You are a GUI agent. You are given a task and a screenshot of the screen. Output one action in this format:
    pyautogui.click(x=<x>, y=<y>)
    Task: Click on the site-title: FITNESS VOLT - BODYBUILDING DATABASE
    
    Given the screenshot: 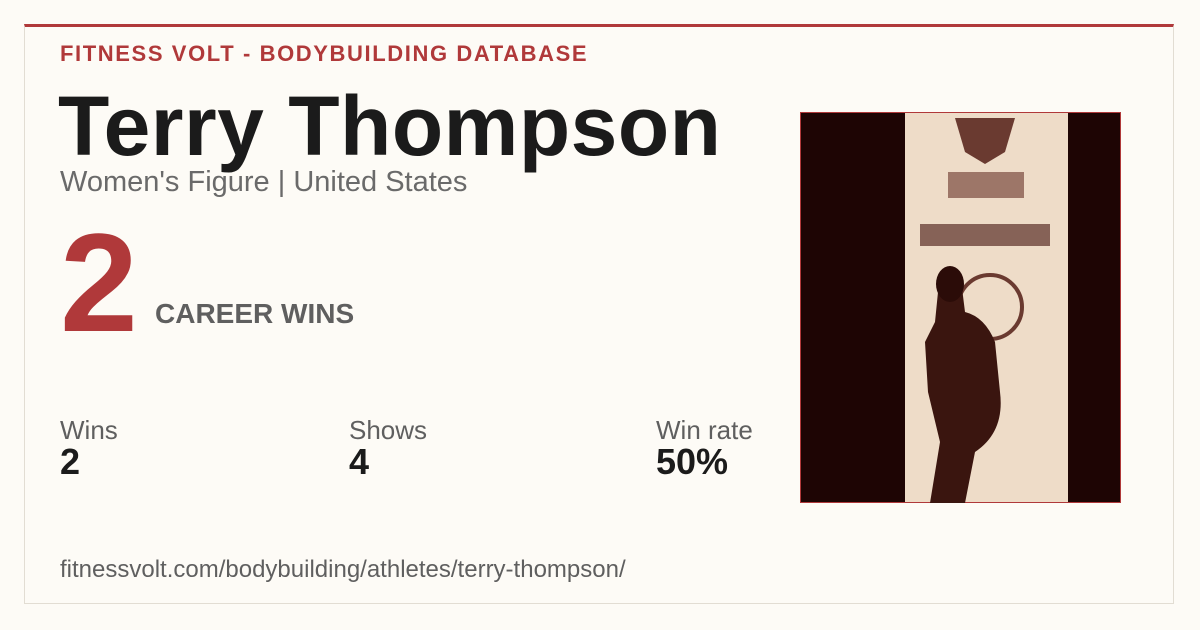 What is the action you would take?
    pyautogui.click(x=324, y=53)
    